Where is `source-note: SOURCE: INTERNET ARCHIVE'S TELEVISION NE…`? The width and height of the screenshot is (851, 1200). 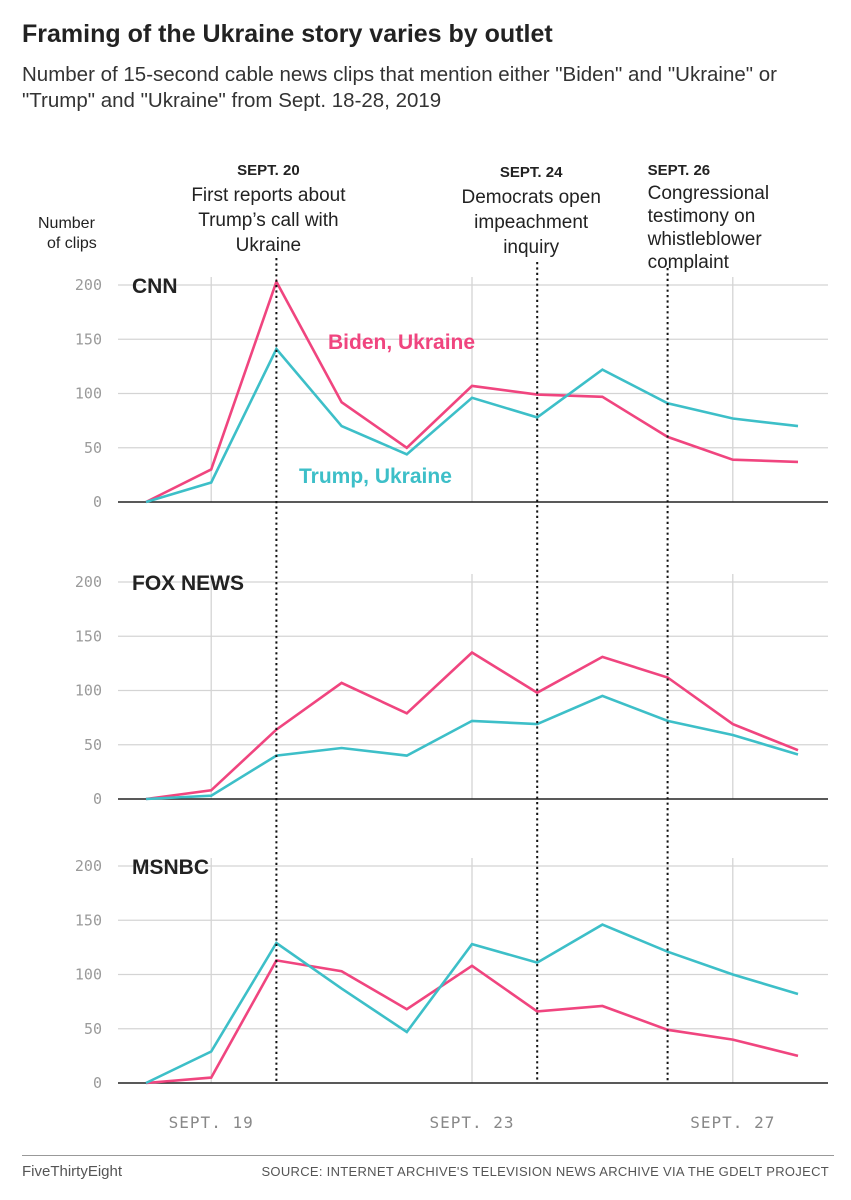 source-note: SOURCE: INTERNET ARCHIVE'S TELEVISION NE… is located at coordinates (545, 1171).